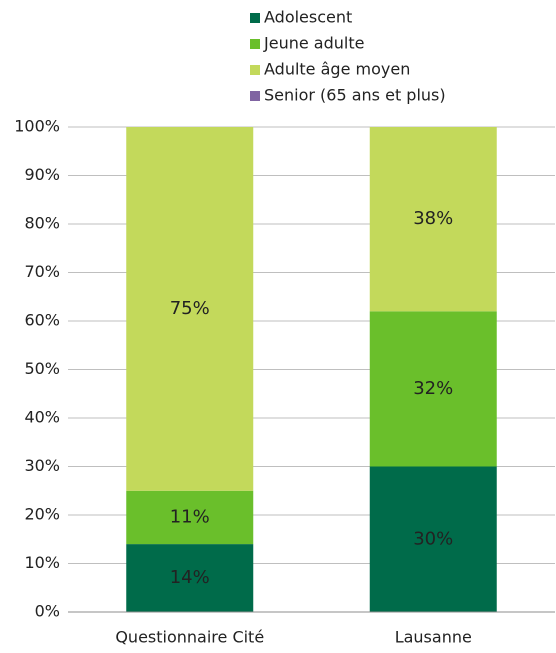 Image resolution: width=556 pixels, height=653 pixels. I want to click on data-label: 11%, so click(190, 516).